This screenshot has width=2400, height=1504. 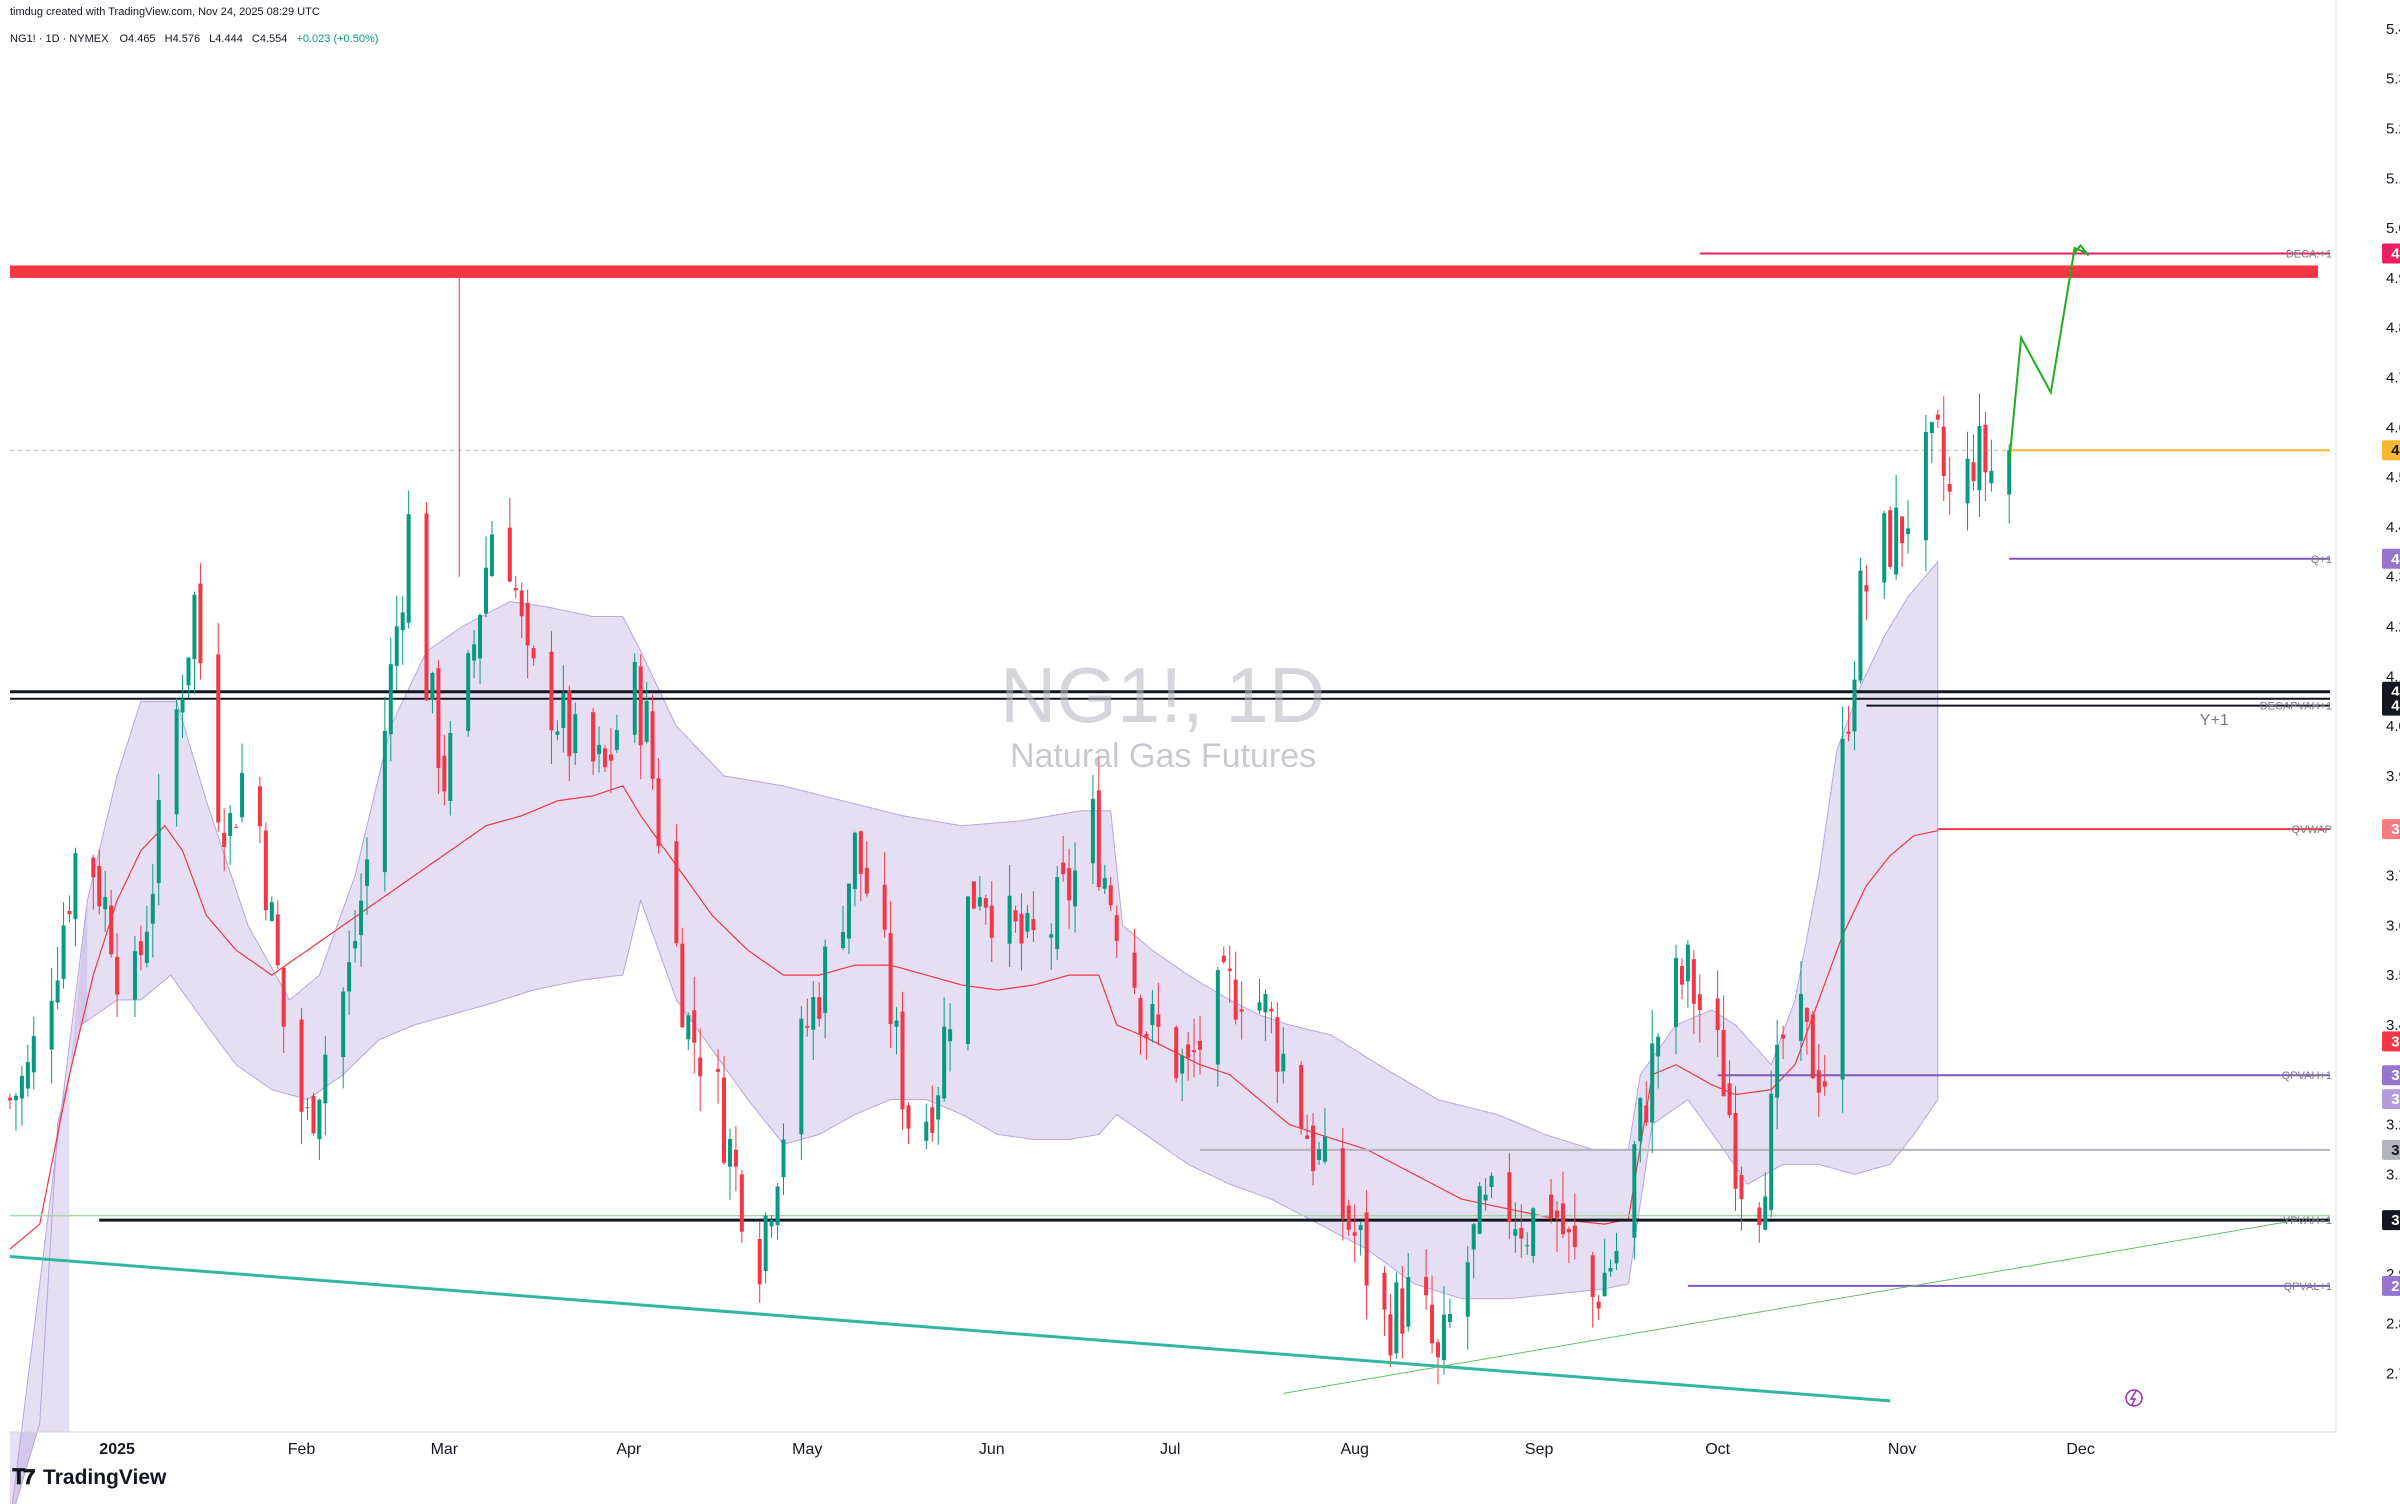 I want to click on price-tick-0: 5.400, so click(x=2393, y=29).